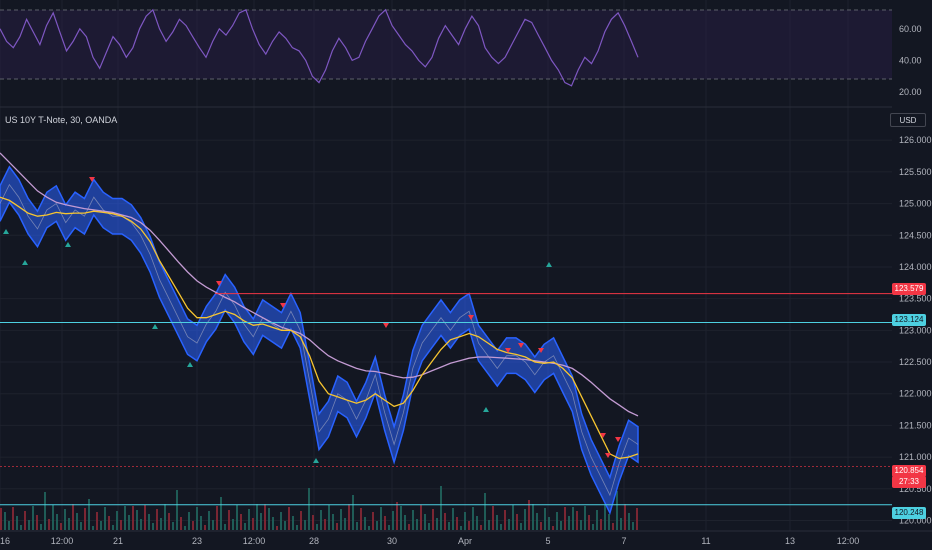  Describe the element at coordinates (61, 120) in the screenshot. I see `symbol-label: US 10Y T-Note, 30, OANDA` at that location.